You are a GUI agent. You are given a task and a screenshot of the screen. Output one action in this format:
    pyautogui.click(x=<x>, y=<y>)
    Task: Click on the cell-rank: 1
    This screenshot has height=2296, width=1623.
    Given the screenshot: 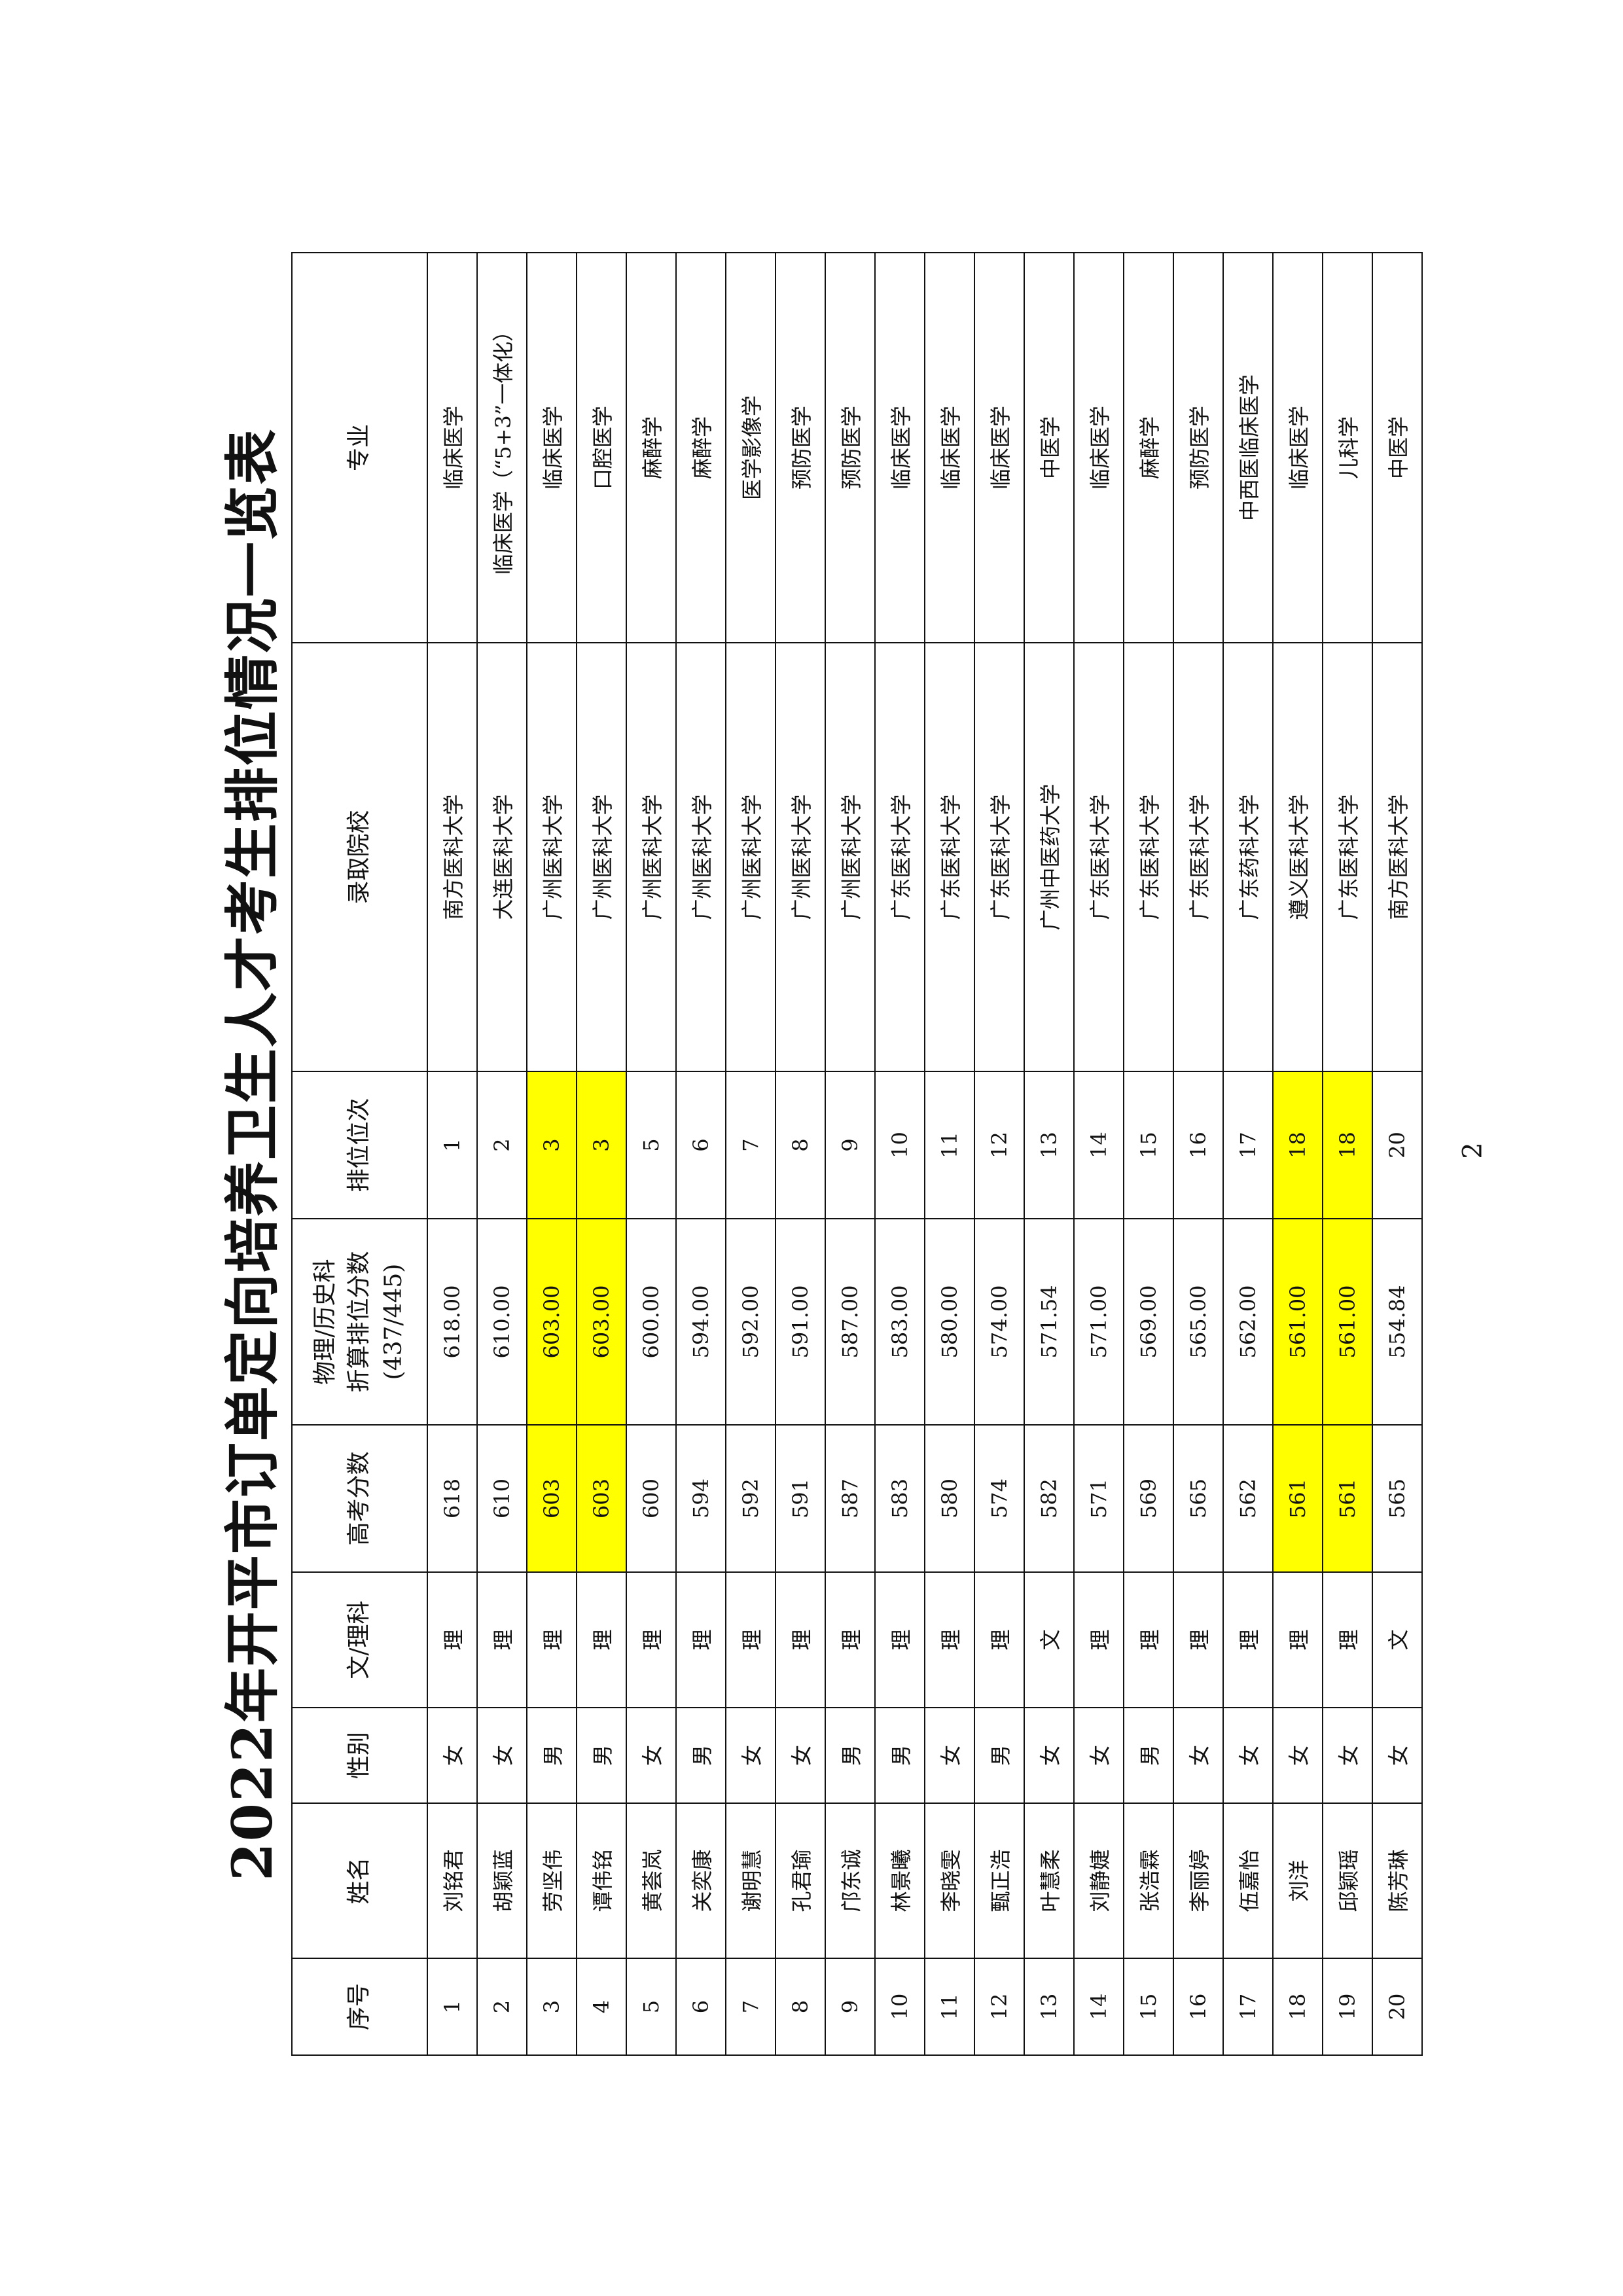 What is the action you would take?
    pyautogui.click(x=452, y=1145)
    